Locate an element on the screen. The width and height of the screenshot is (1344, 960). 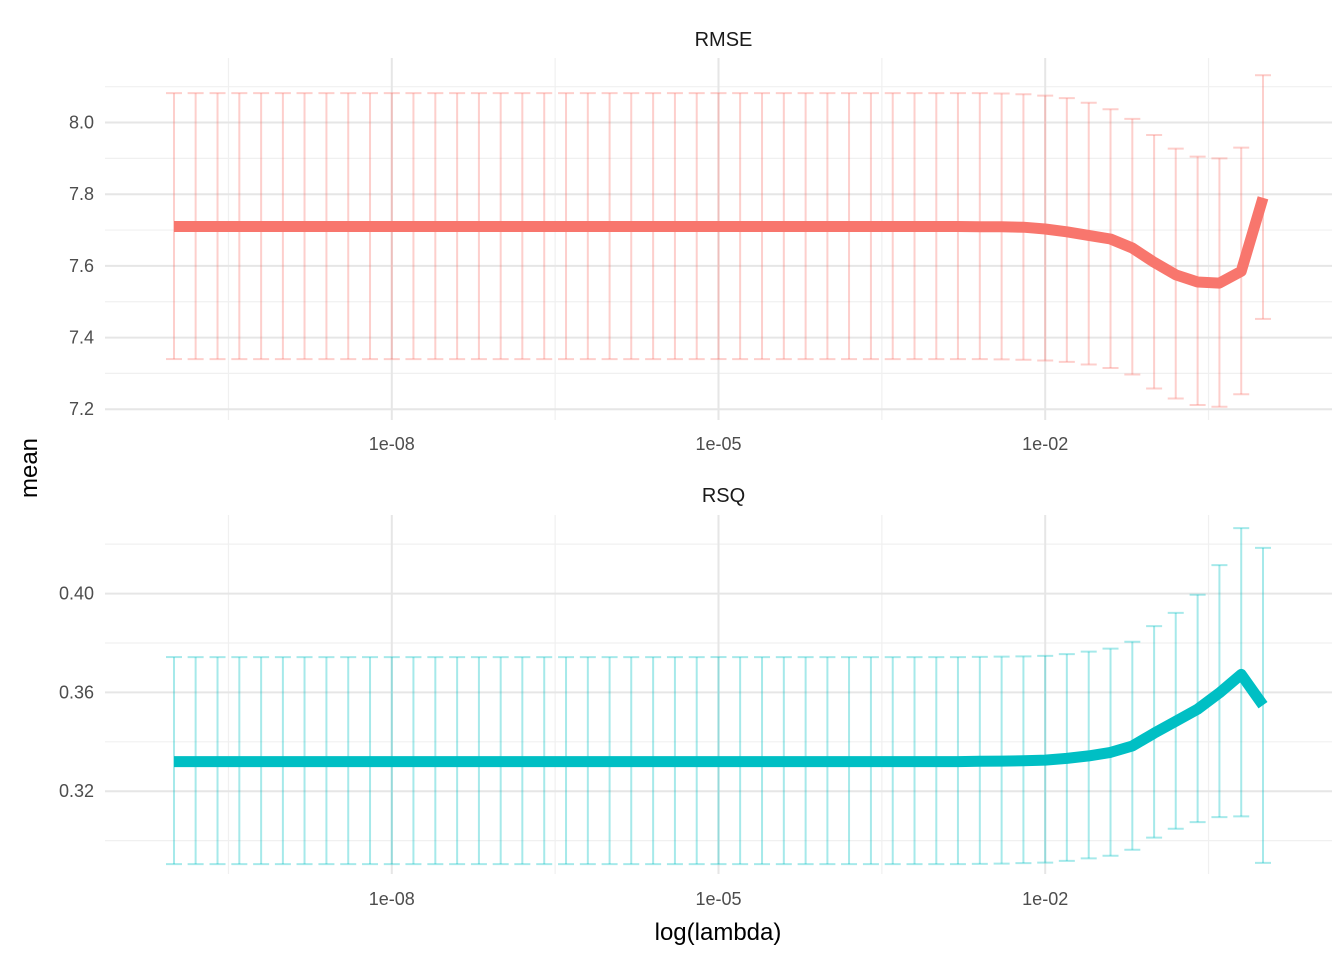
y-tick-label: 0.32 is located at coordinates (76, 791).